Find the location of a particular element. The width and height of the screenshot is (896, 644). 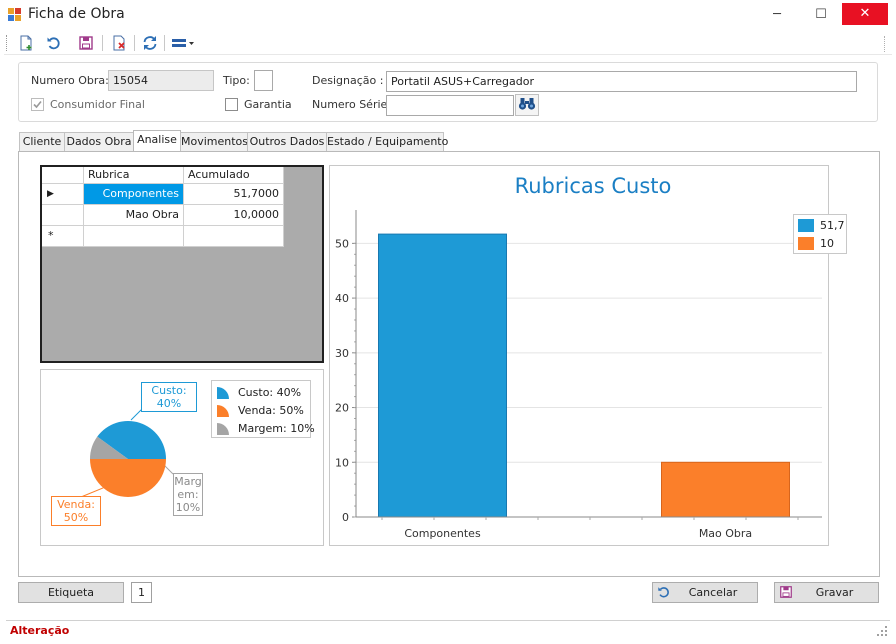

maximize-button: ☐ is located at coordinates (821, 14).